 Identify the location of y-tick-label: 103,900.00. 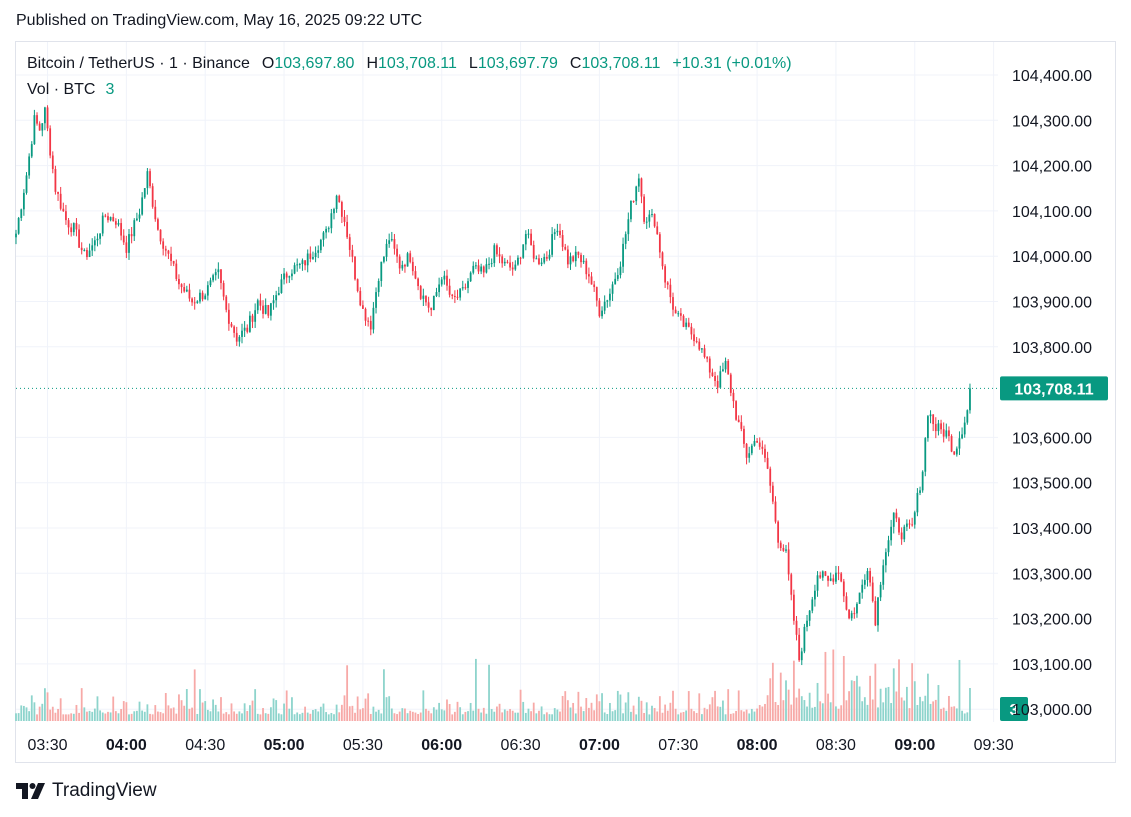
(1052, 303).